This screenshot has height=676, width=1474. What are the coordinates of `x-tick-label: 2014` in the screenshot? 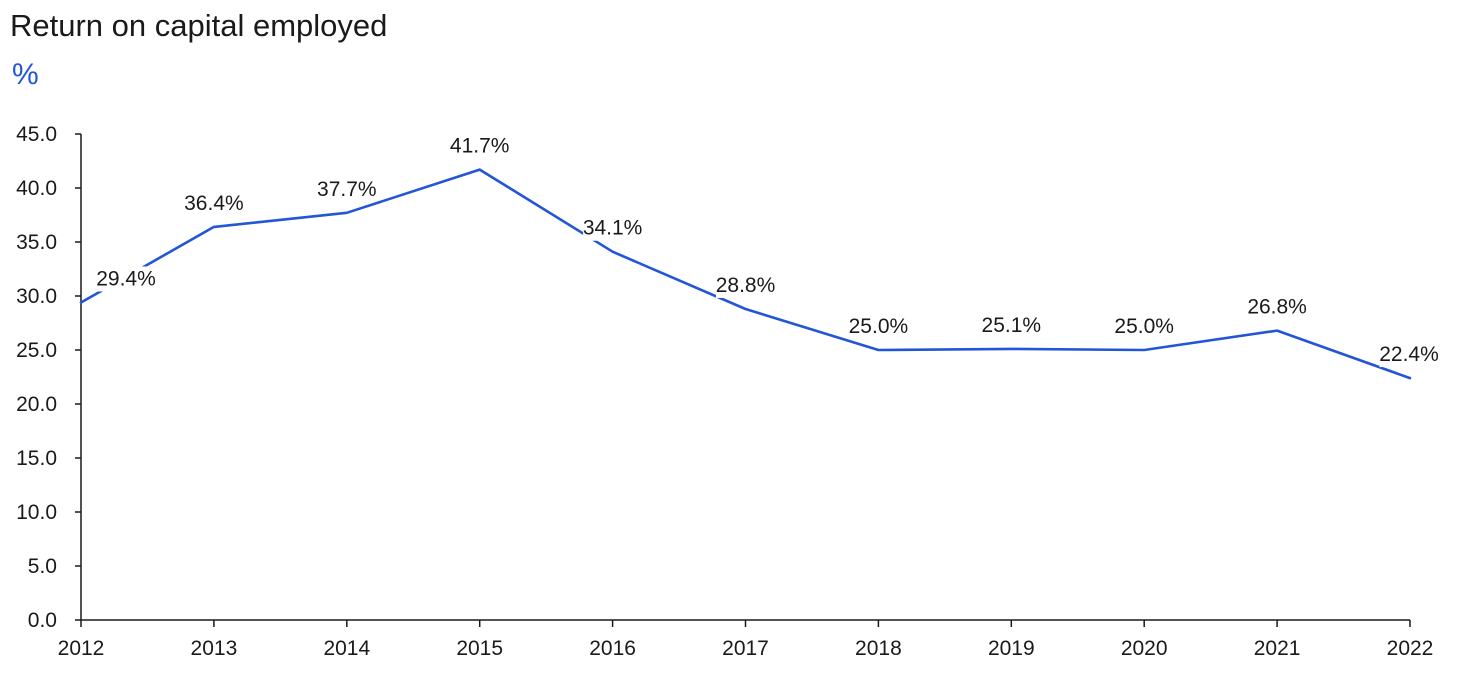 It's located at (346, 648).